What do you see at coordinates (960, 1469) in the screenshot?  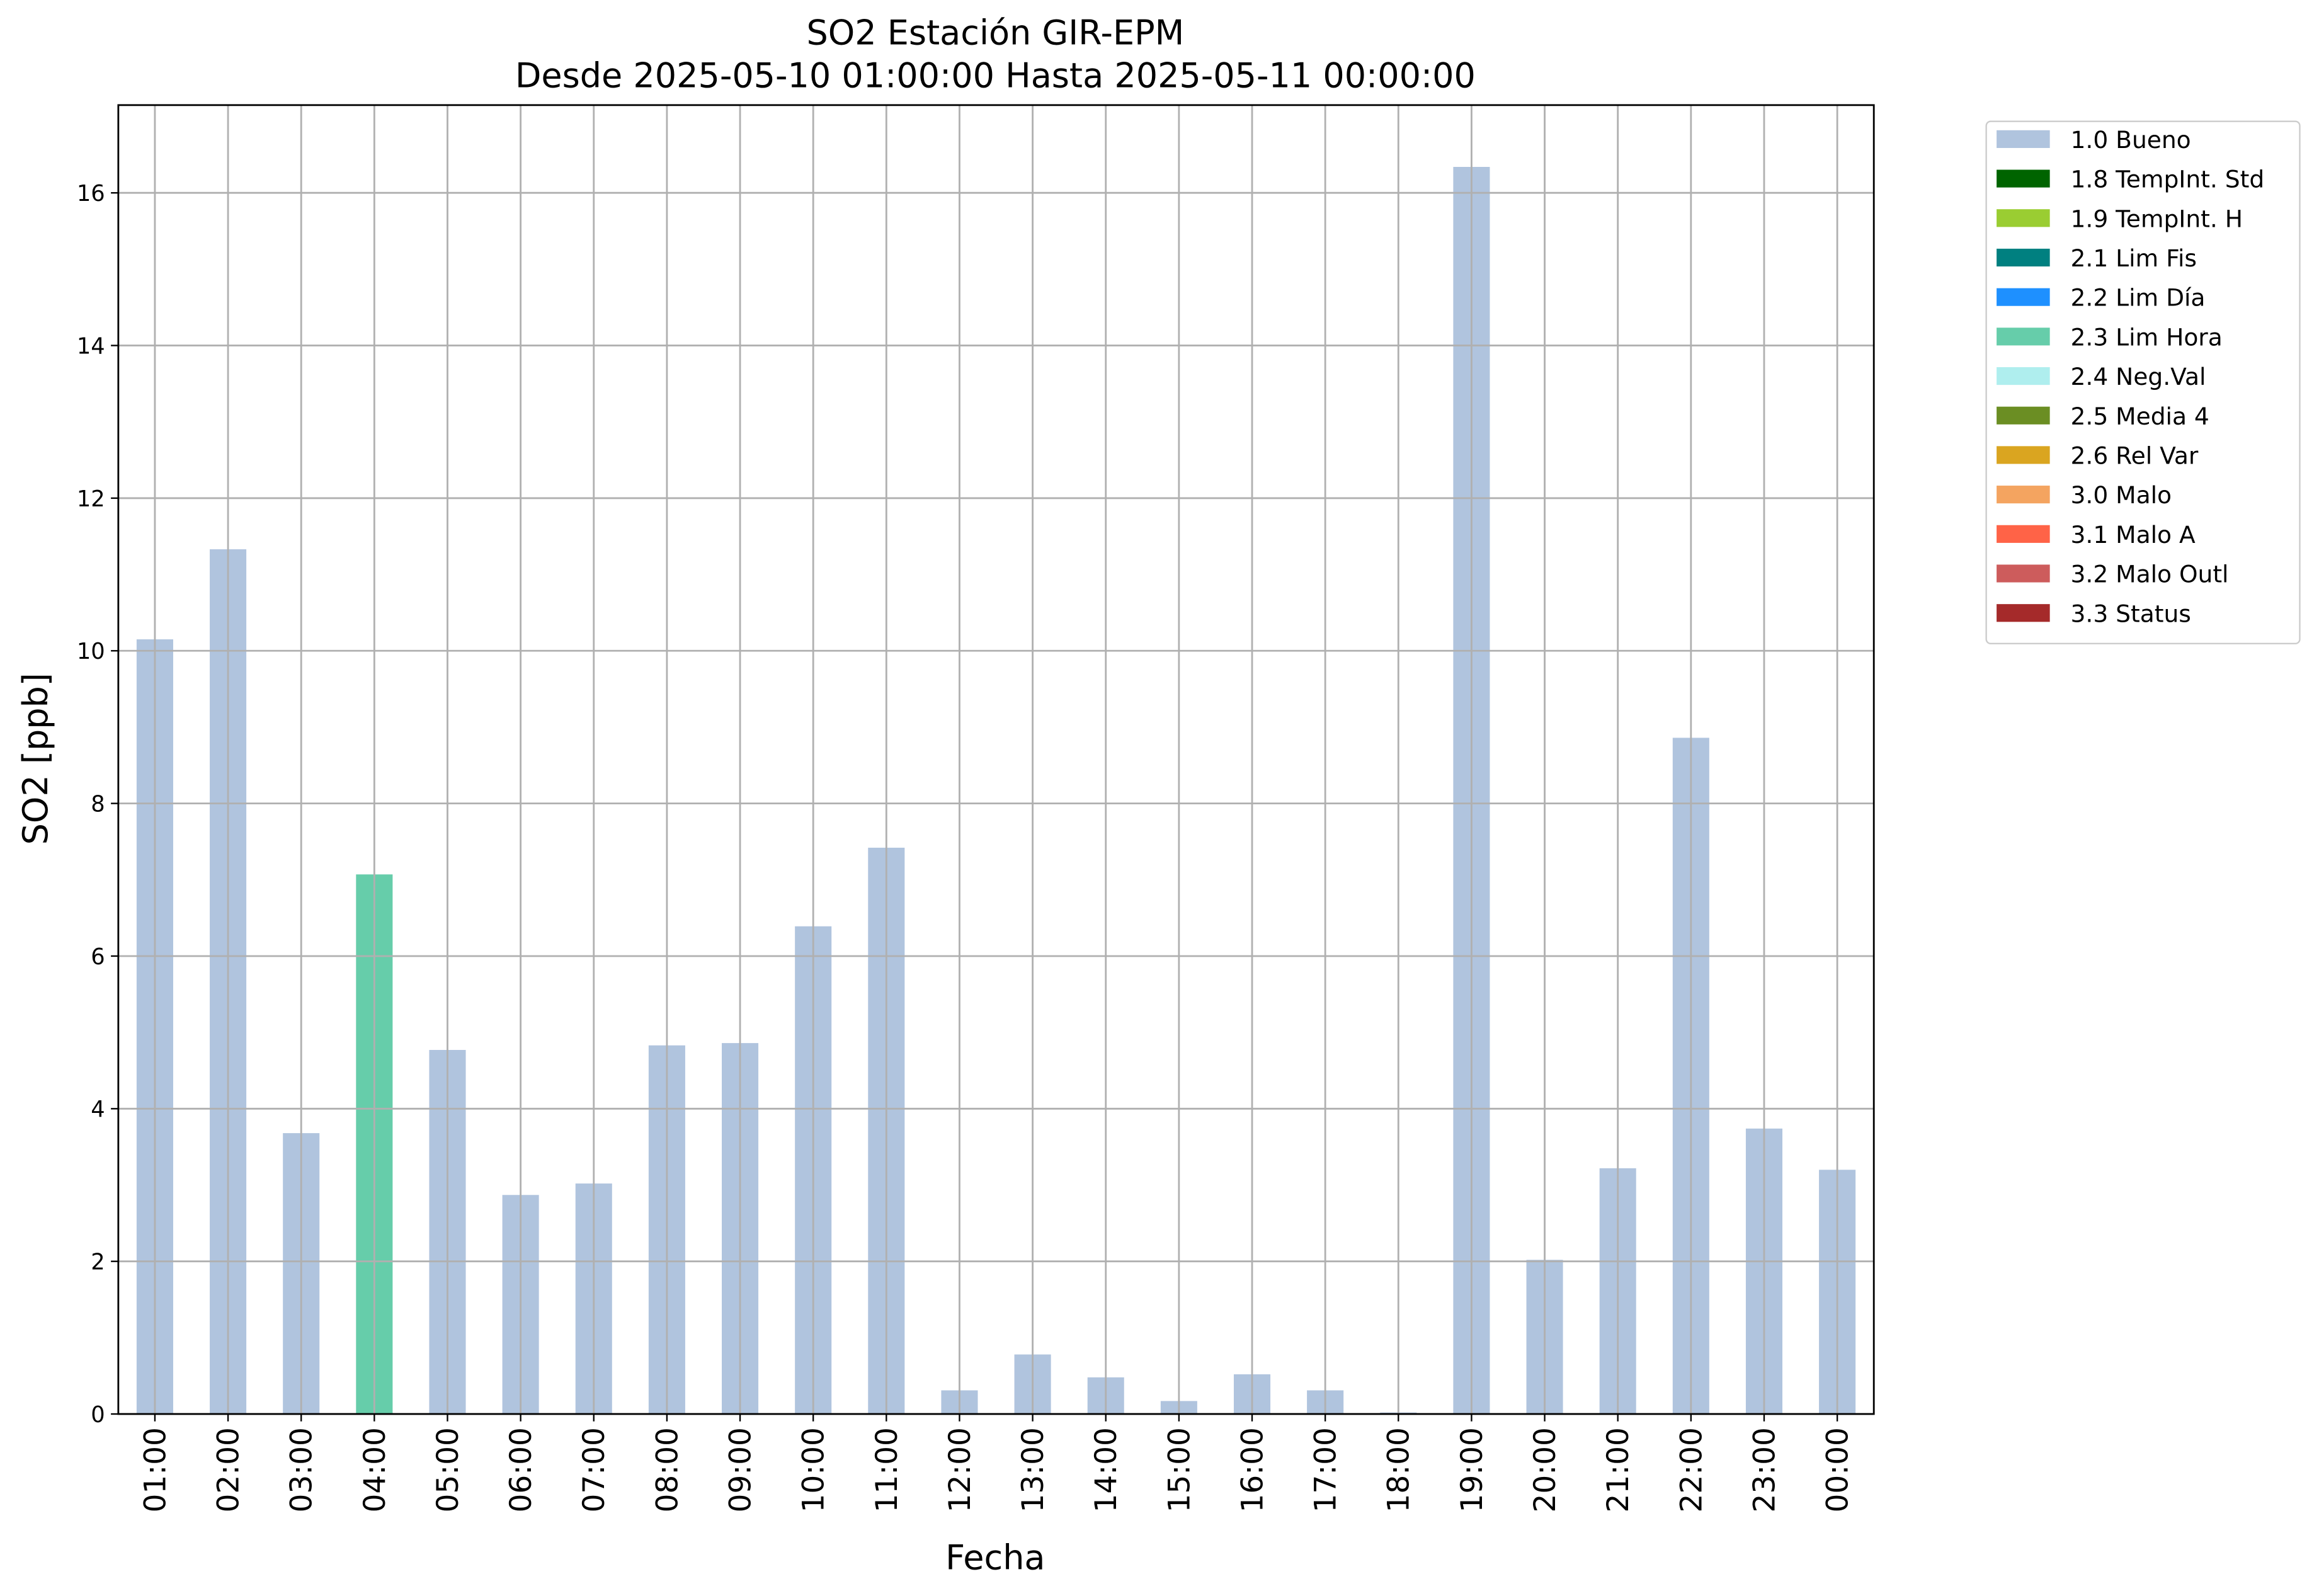 I see `x-tick-label: 12:00` at bounding box center [960, 1469].